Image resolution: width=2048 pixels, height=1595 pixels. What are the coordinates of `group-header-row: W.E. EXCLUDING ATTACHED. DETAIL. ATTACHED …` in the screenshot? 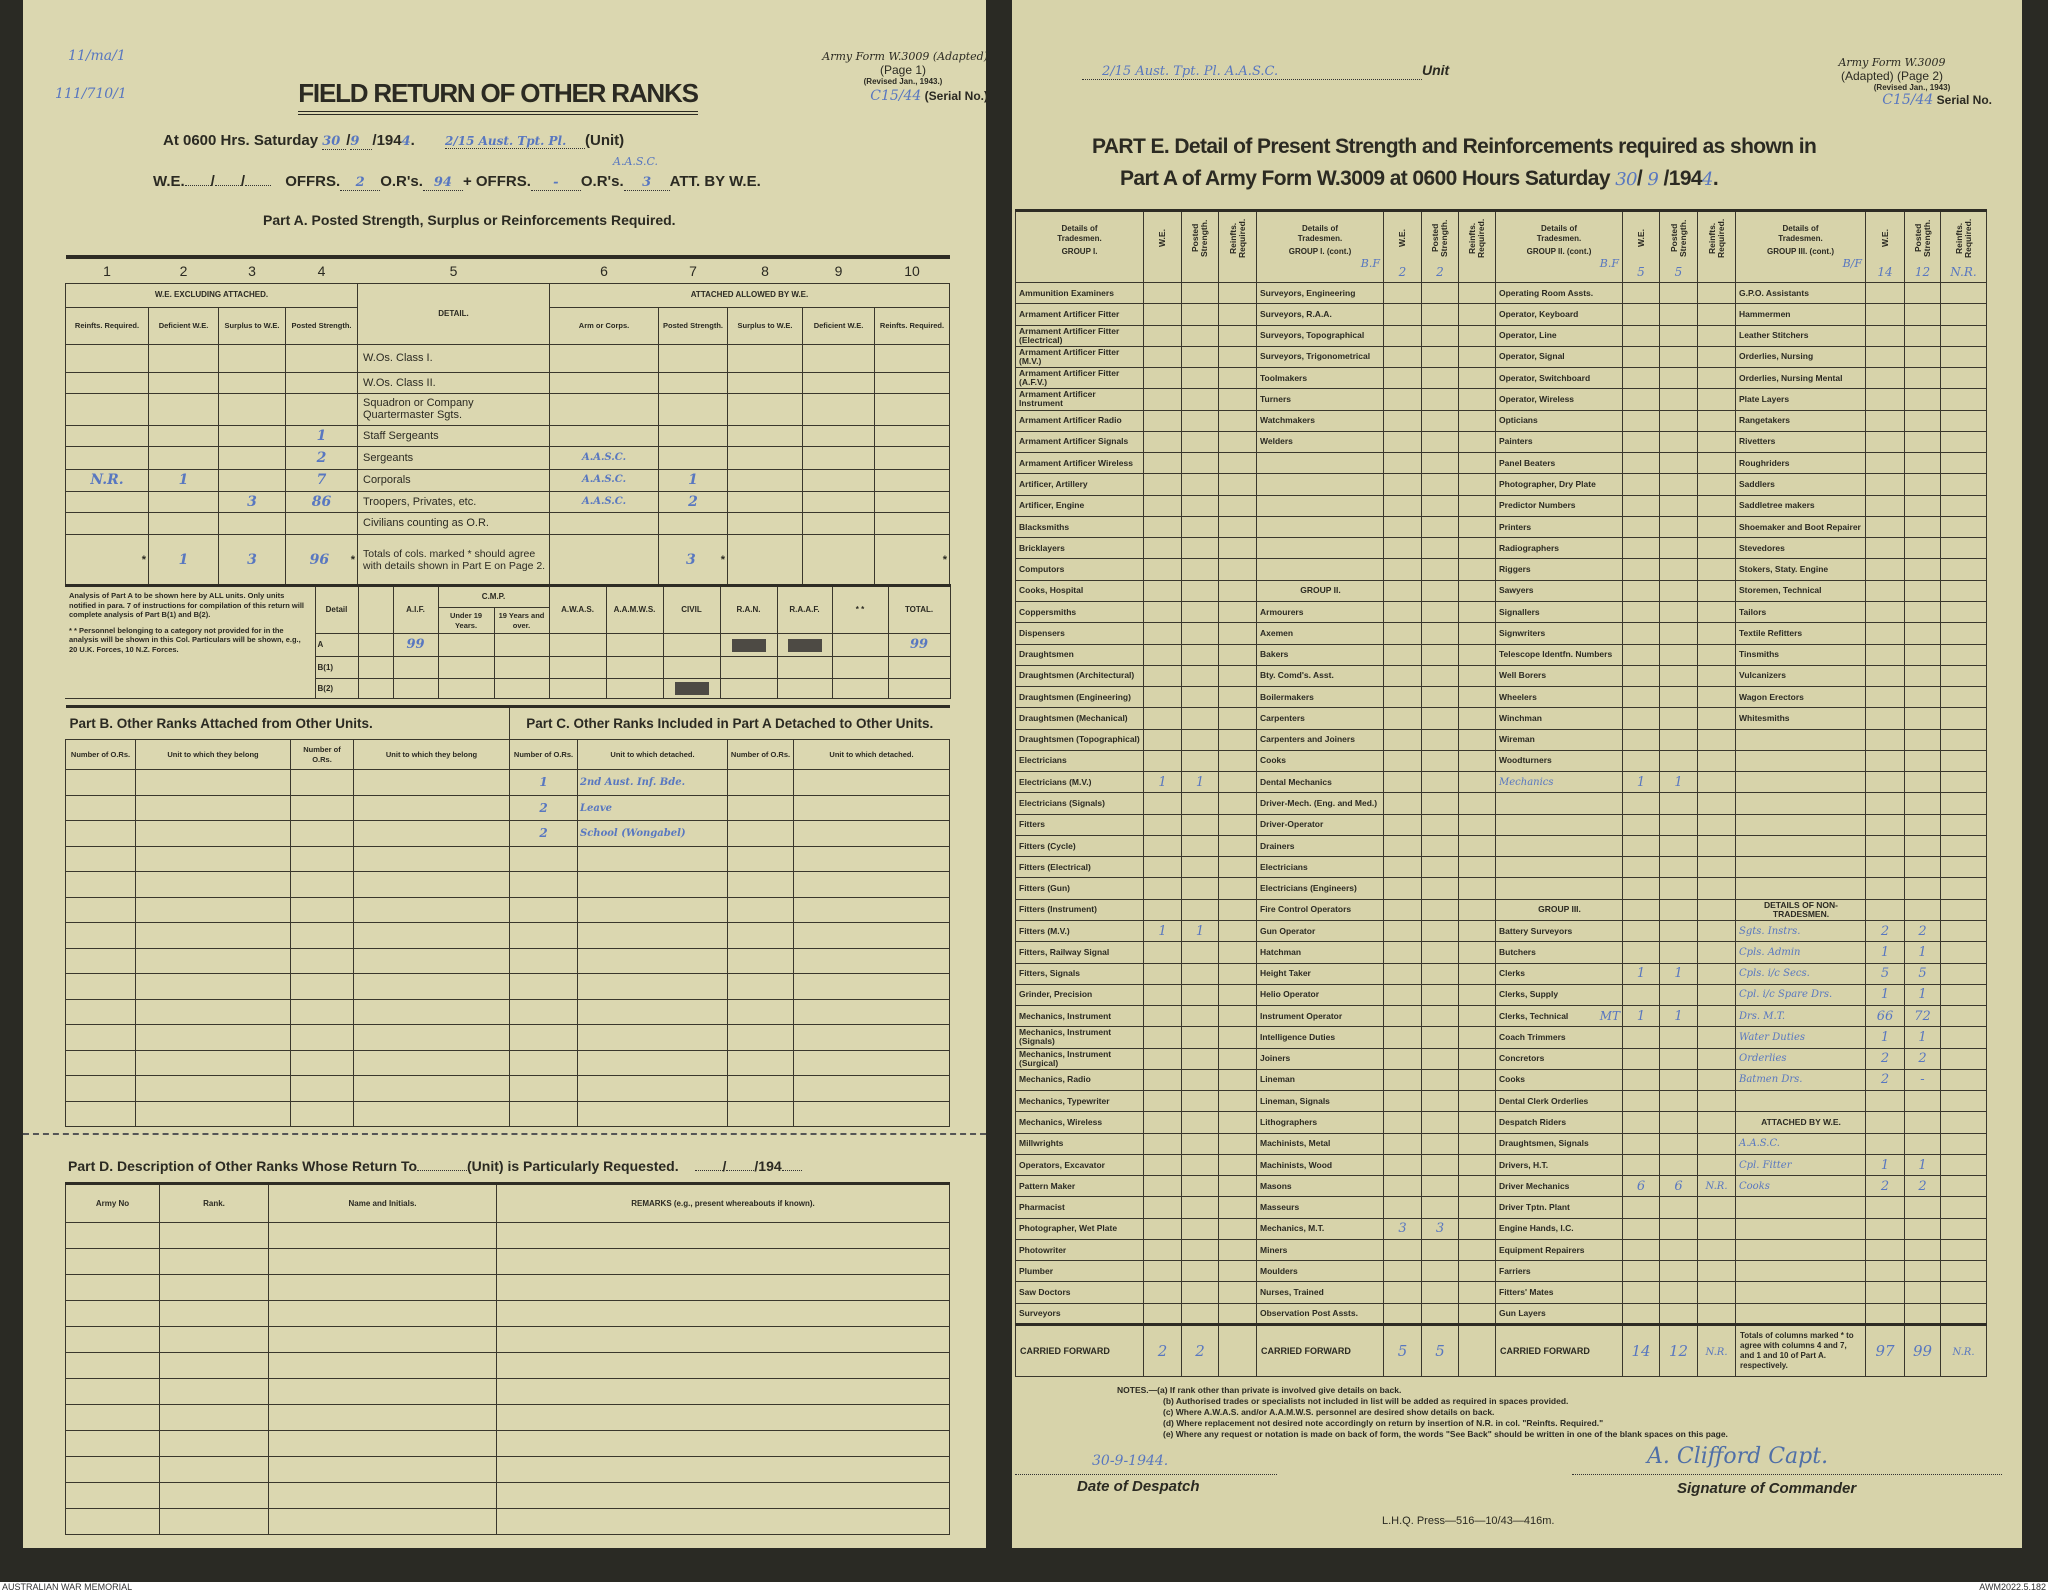 It's located at (507, 313).